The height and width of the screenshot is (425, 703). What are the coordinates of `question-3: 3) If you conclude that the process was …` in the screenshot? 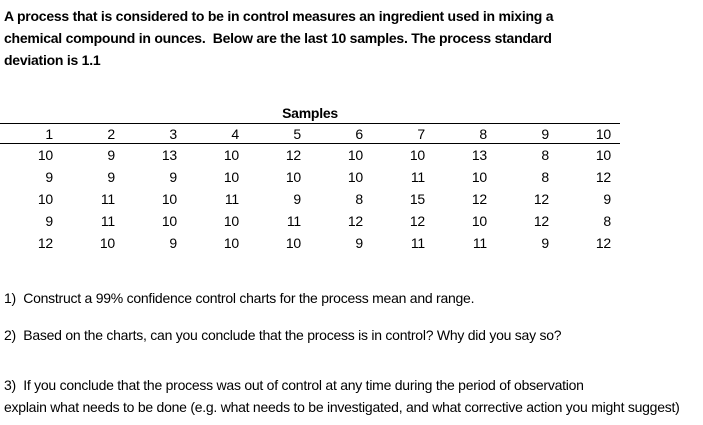 It's located at (342, 395).